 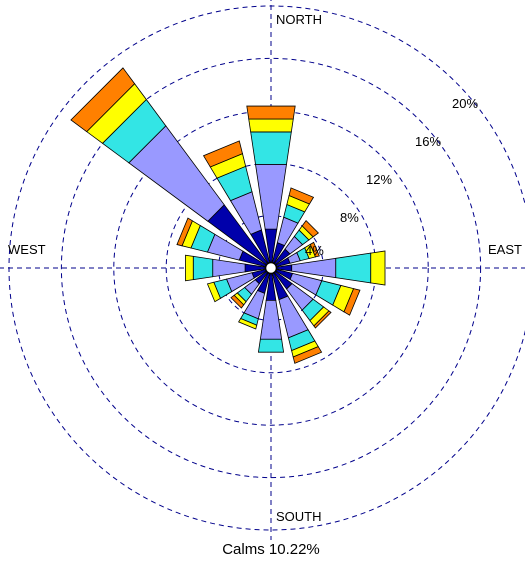 I want to click on ring-label: 8%, so click(x=349, y=217).